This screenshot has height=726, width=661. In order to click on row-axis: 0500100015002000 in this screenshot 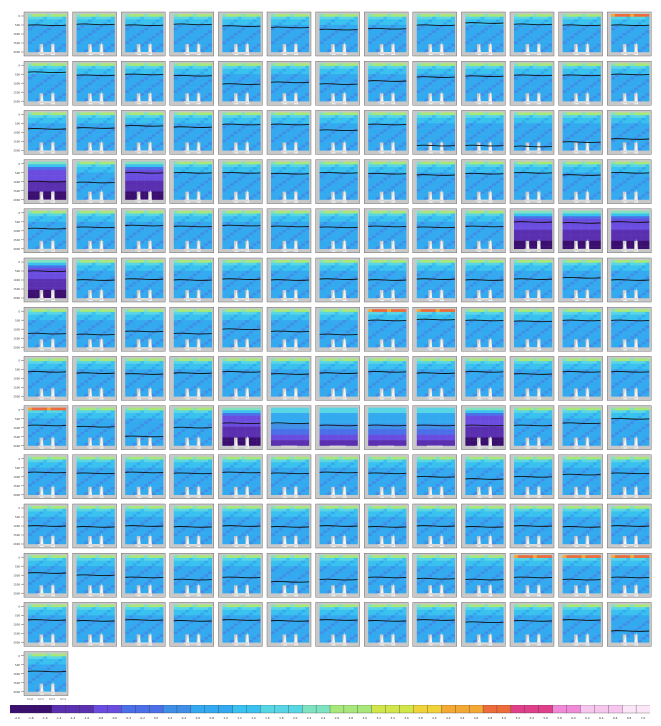, I will do `click(18, 526)`.